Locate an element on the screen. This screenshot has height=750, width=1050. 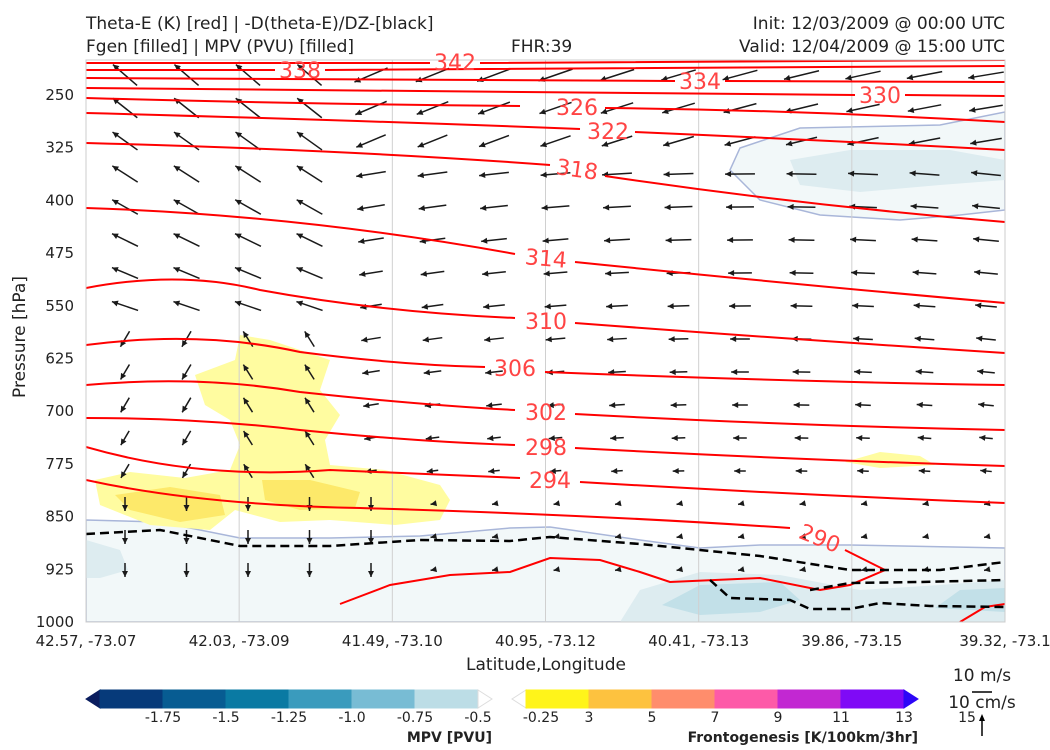
fgen-colorbar: 3 5 7 9 11 13 15 is located at coordinates (743, 707).